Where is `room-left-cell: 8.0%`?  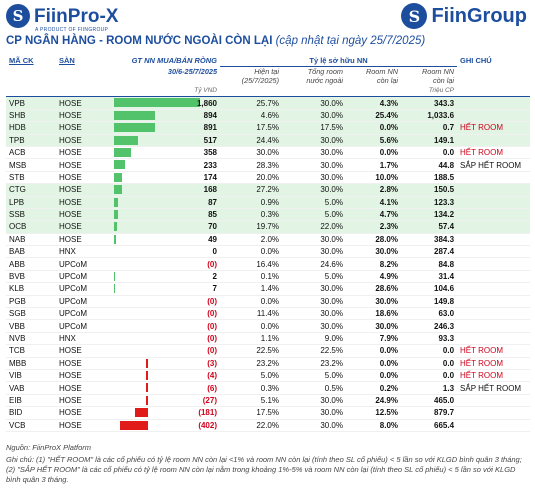
room-left-cell: 8.0% is located at coordinates (373, 425).